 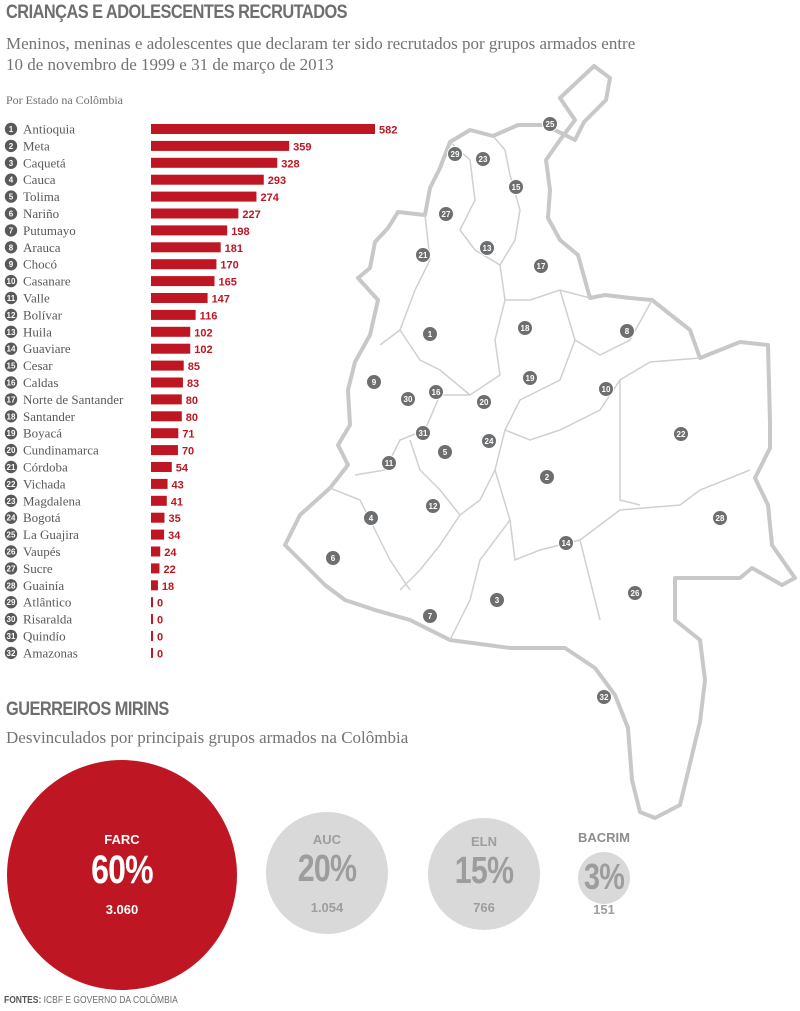 What do you see at coordinates (40, 264) in the screenshot?
I see `category-label: Chocó` at bounding box center [40, 264].